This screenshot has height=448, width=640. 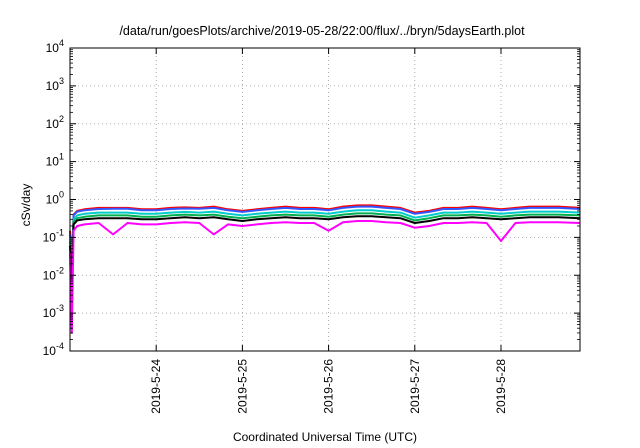 What do you see at coordinates (325, 437) in the screenshot?
I see `x-axis-label: Coordinated Universal Time (UTC)` at bounding box center [325, 437].